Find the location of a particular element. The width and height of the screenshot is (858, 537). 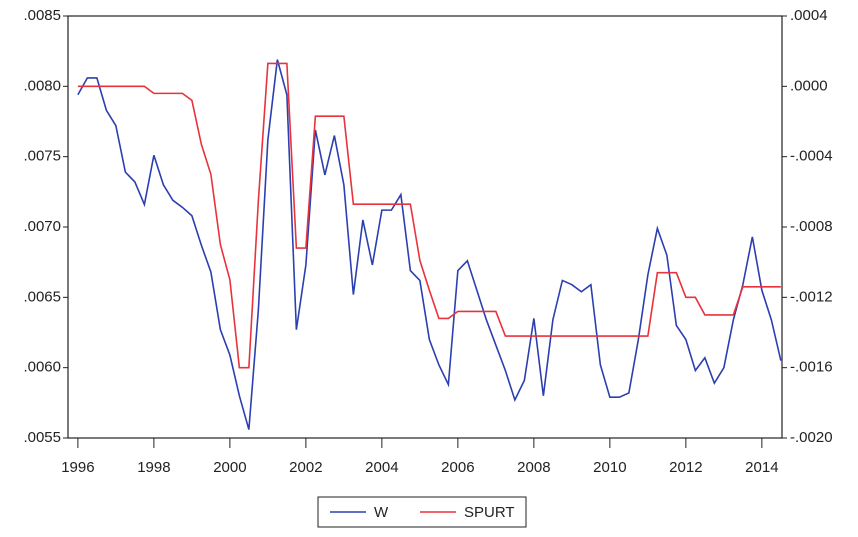

y2-tick-label: -.0004 is located at coordinates (811, 156).